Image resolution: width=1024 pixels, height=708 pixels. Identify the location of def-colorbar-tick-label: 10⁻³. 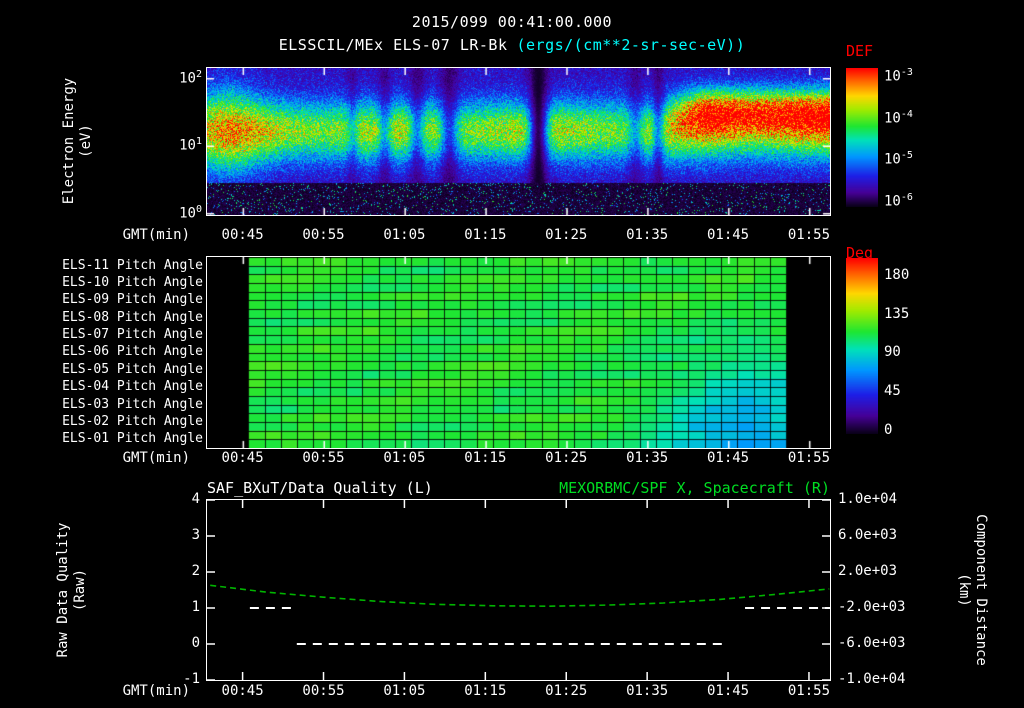
(898, 76).